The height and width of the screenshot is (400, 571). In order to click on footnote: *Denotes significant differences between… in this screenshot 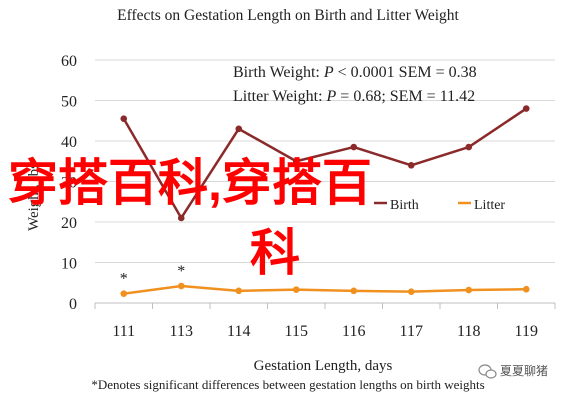, I will do `click(287, 384)`.